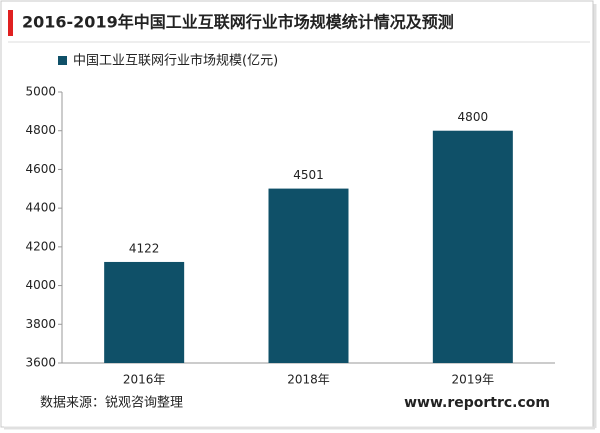 Image resolution: width=600 pixels, height=433 pixels. Describe the element at coordinates (40, 208) in the screenshot. I see `y-tick-label: 4400` at that location.